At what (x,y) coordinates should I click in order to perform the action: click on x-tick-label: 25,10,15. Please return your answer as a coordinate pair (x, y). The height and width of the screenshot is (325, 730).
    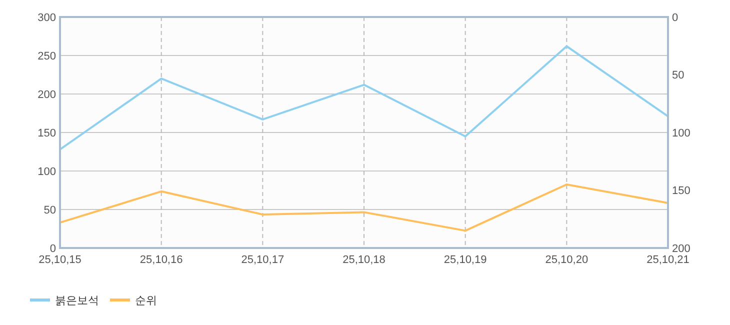
    Looking at the image, I should click on (60, 260).